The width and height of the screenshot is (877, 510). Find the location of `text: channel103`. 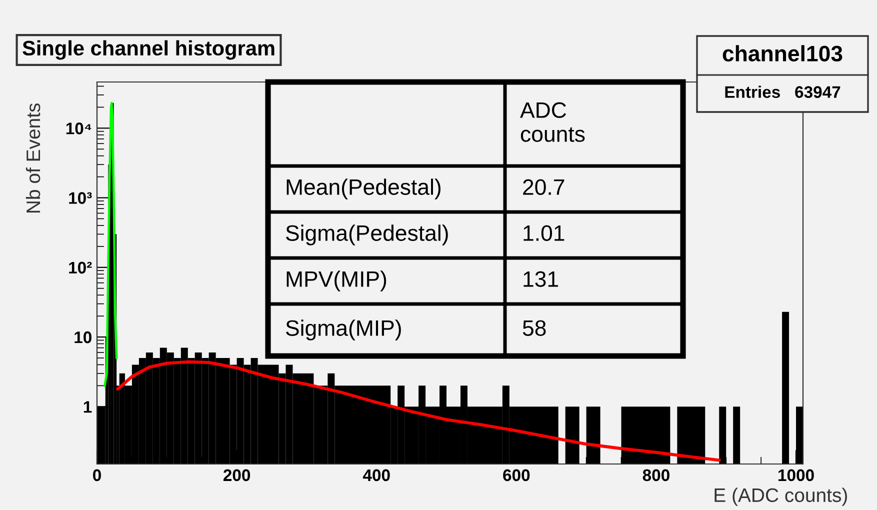

text: channel103 is located at coordinates (782, 53).